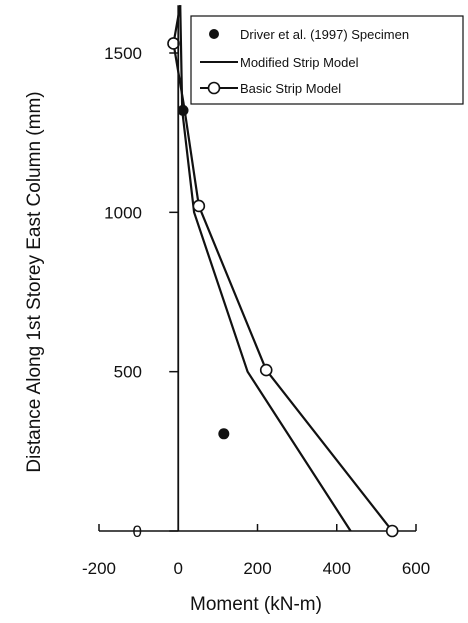 This screenshot has width=468, height=623. Describe the element at coordinates (178, 568) in the screenshot. I see `x-tick-label: 0` at that location.